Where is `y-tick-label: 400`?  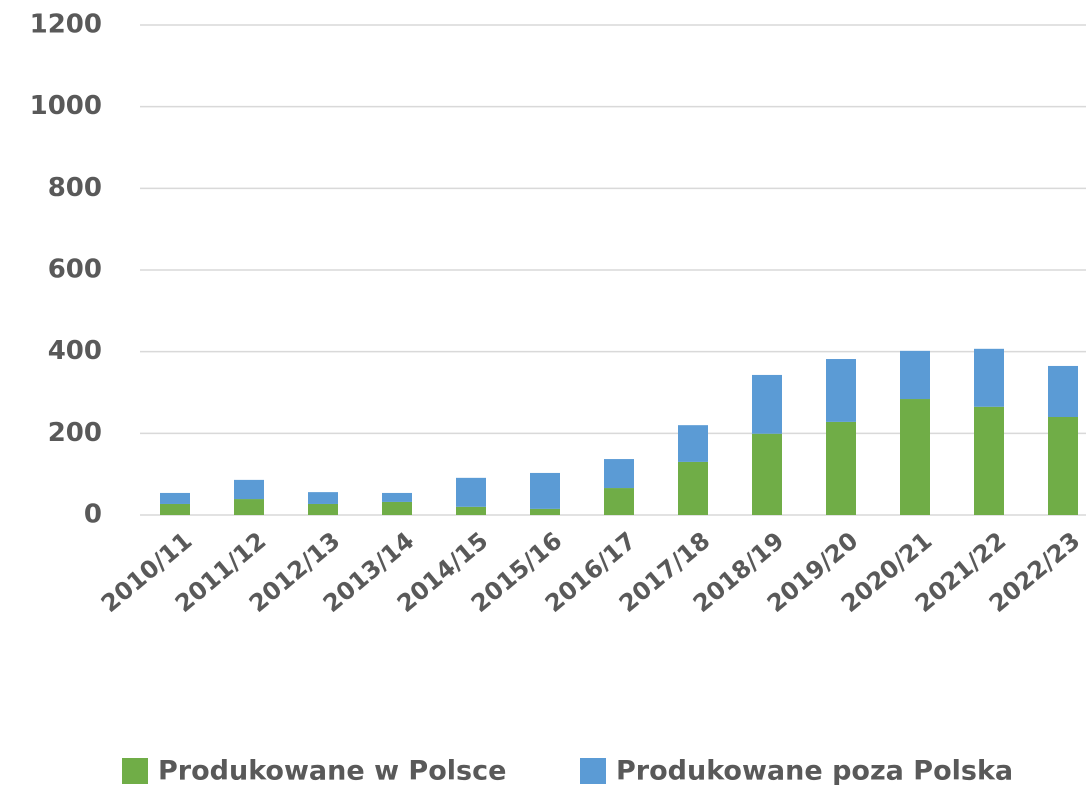
y-tick-label: 400 is located at coordinates (75, 351).